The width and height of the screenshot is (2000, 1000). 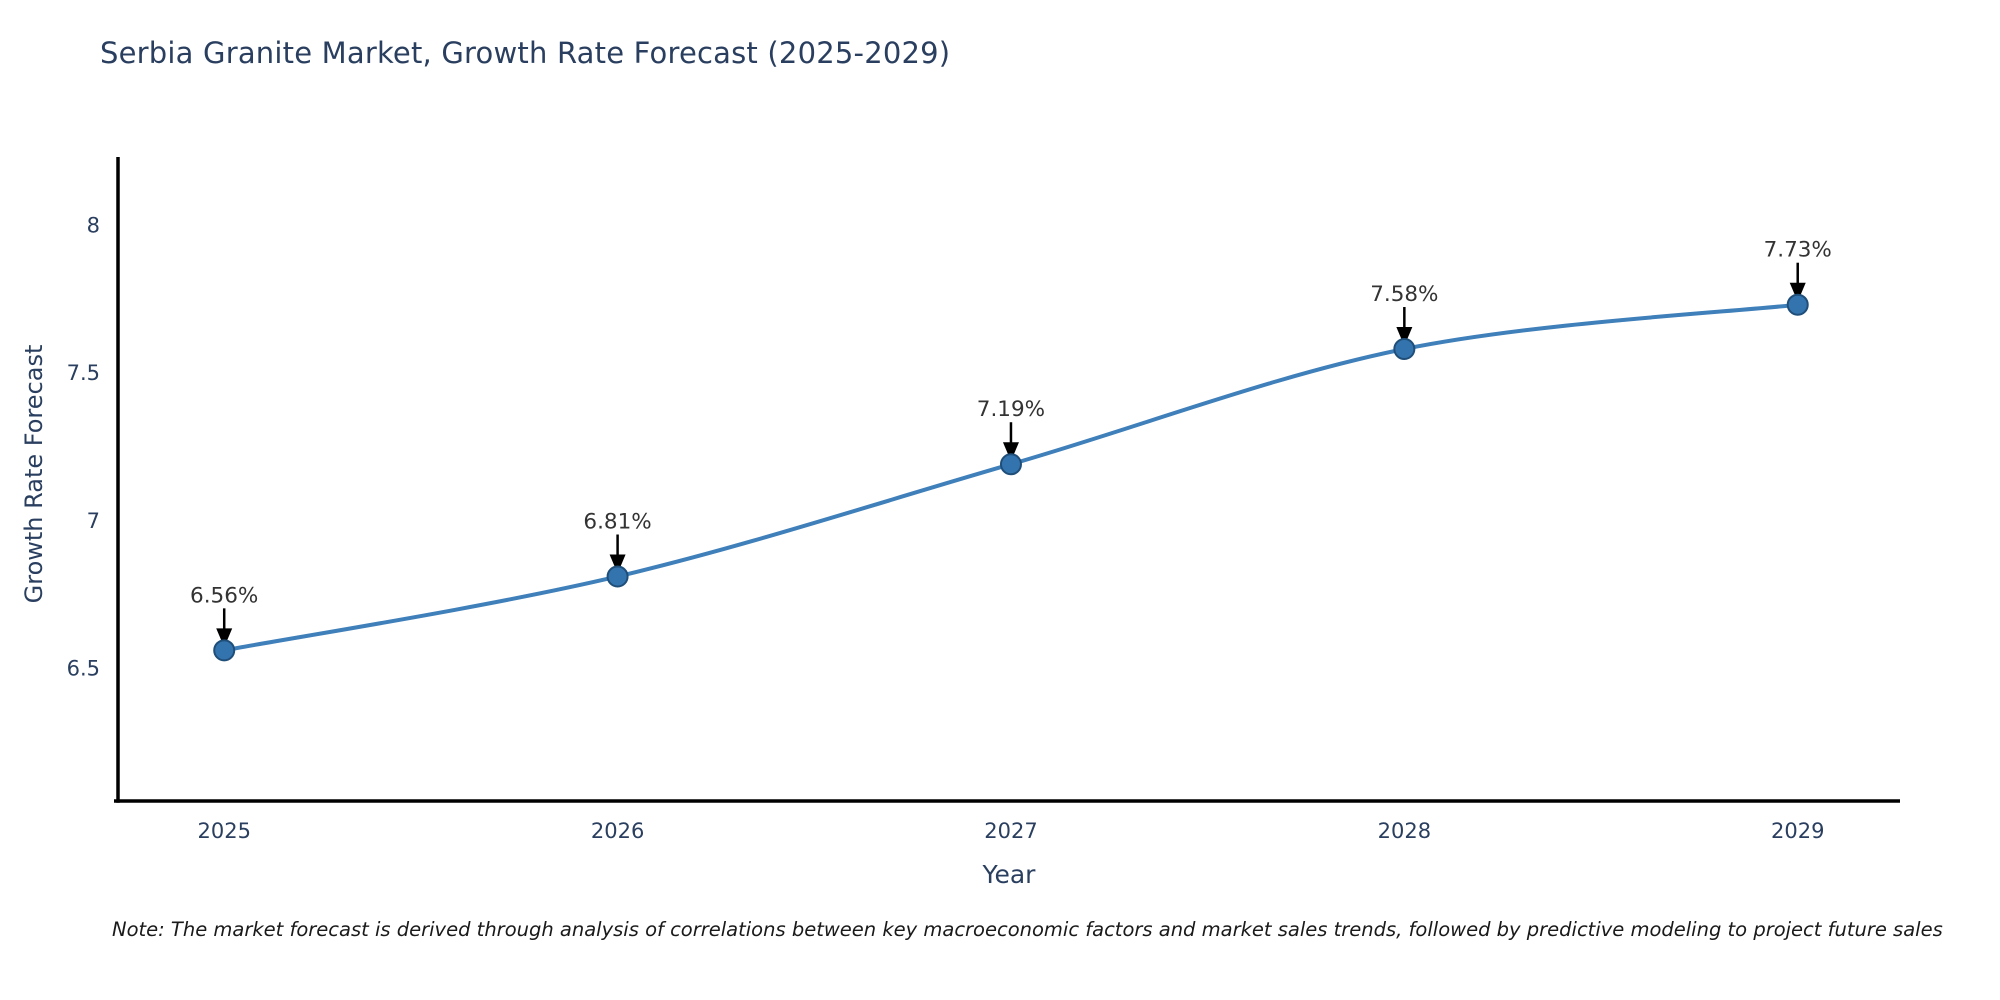 What do you see at coordinates (93, 225) in the screenshot?
I see `y-tick-label: 8` at bounding box center [93, 225].